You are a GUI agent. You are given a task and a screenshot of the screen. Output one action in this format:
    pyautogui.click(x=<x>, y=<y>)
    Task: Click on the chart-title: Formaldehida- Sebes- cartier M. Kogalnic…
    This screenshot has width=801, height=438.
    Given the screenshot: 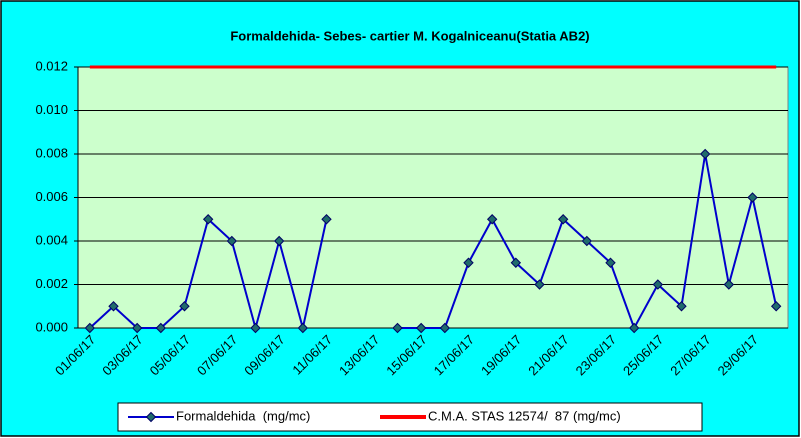 What is the action you would take?
    pyautogui.click(x=409, y=35)
    